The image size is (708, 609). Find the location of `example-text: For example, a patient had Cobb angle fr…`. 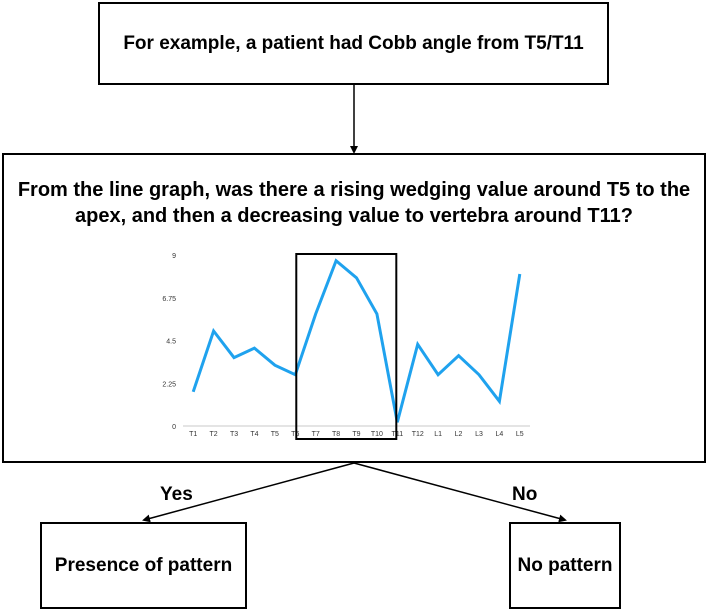

example-text: For example, a patient had Cobb angle fr… is located at coordinates (353, 43).